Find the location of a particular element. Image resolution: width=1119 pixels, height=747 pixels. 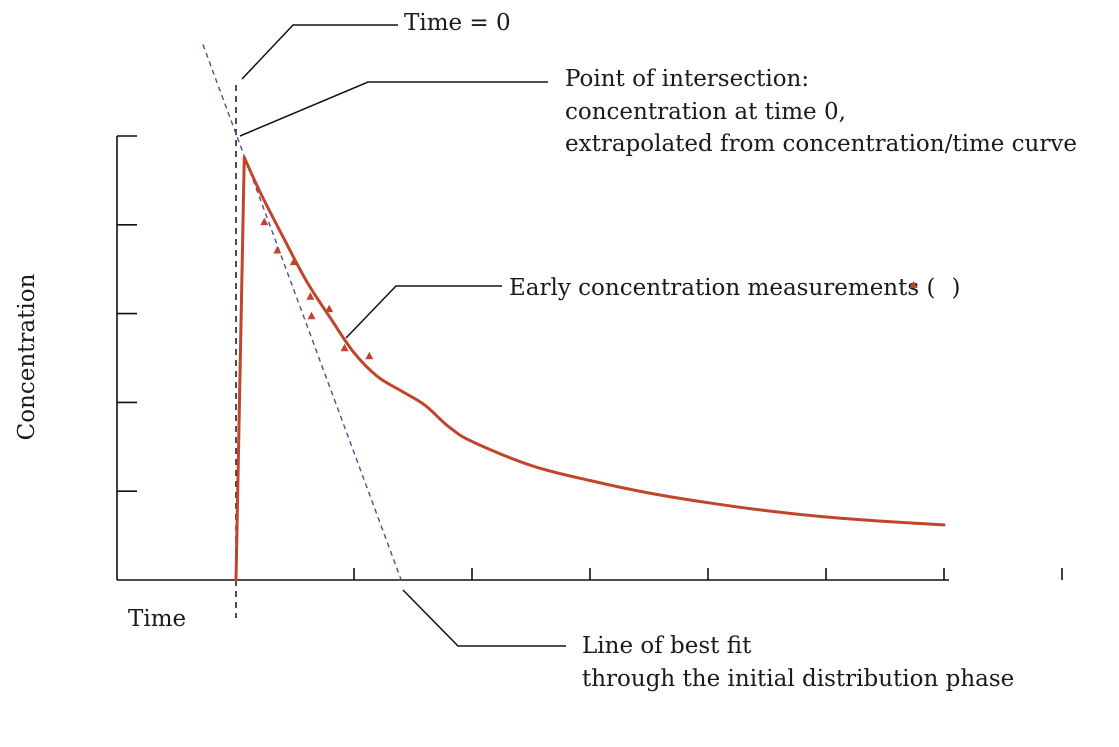

early-measurements-annotation: Early concentration measurements () is located at coordinates (734, 288).